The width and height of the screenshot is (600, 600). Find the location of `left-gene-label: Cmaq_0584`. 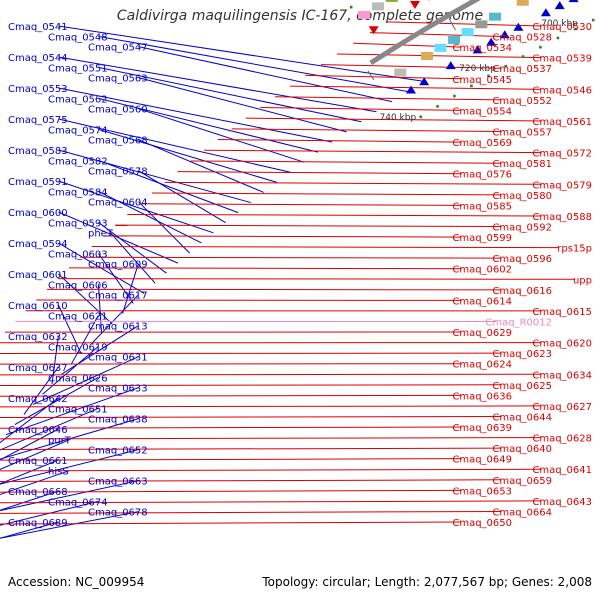

left-gene-label: Cmaq_0584 is located at coordinates (78, 192).